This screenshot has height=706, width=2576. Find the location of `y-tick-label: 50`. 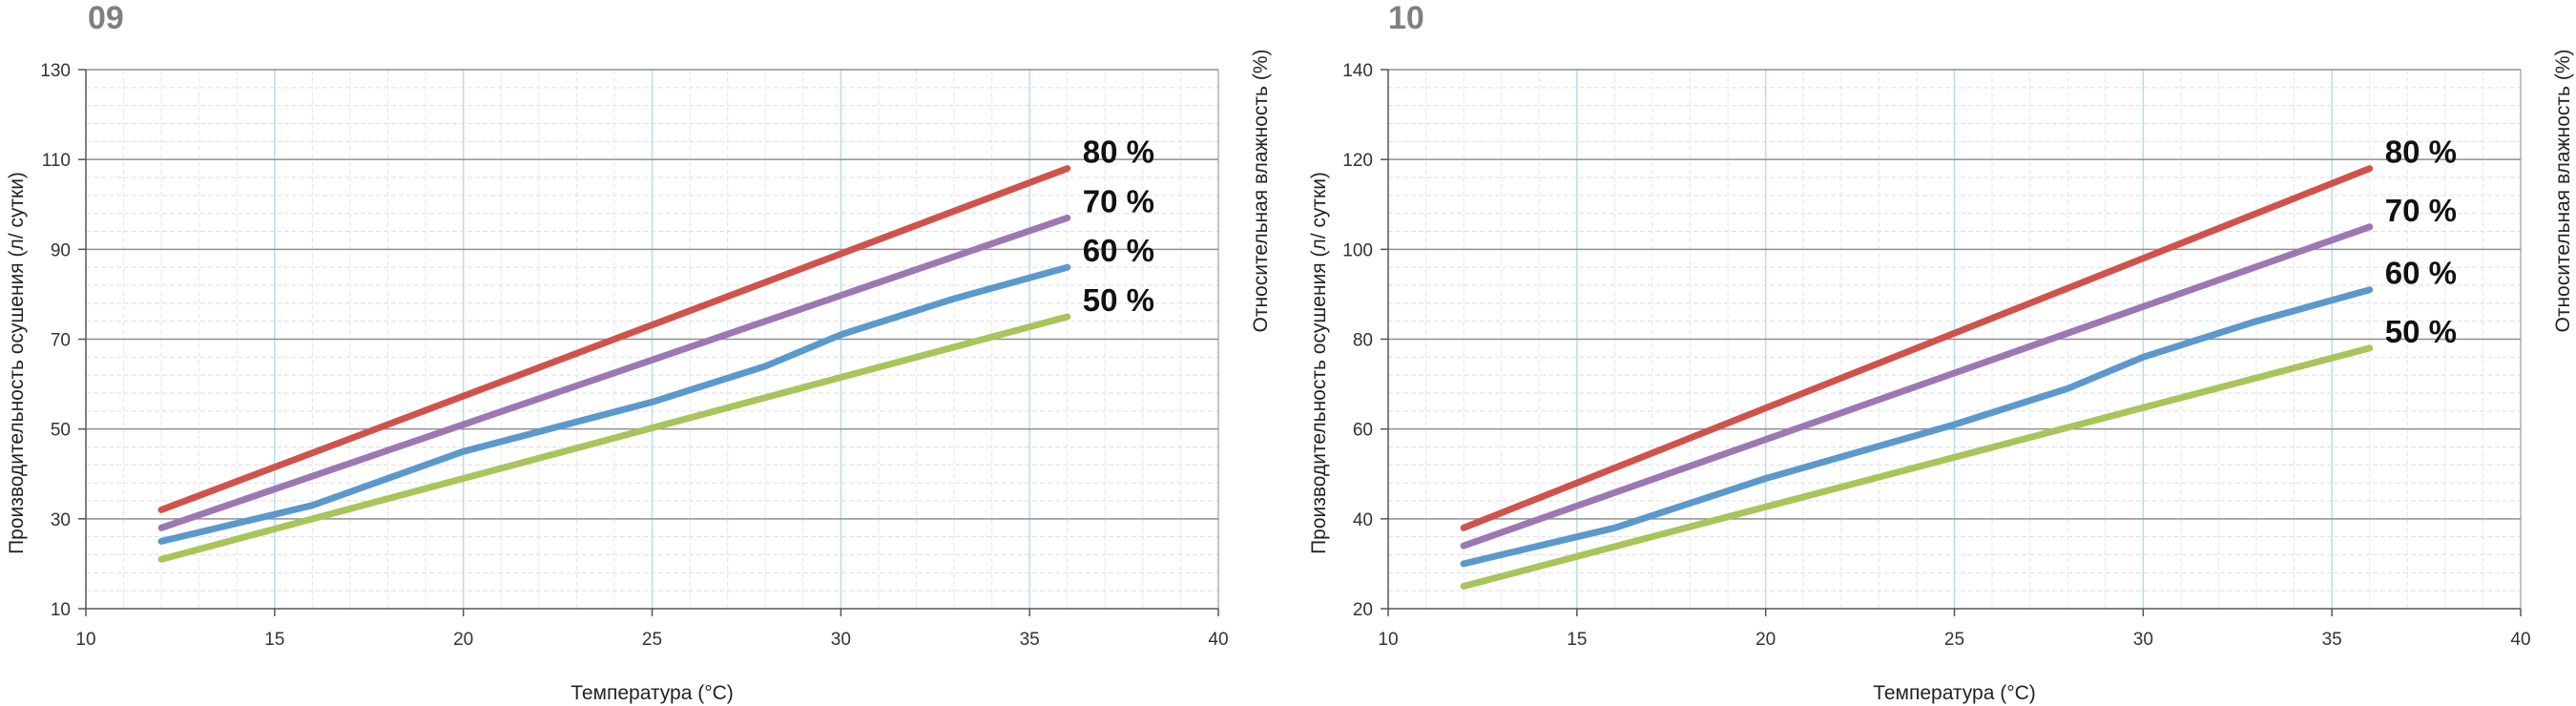

y-tick-label: 50 is located at coordinates (61, 431).